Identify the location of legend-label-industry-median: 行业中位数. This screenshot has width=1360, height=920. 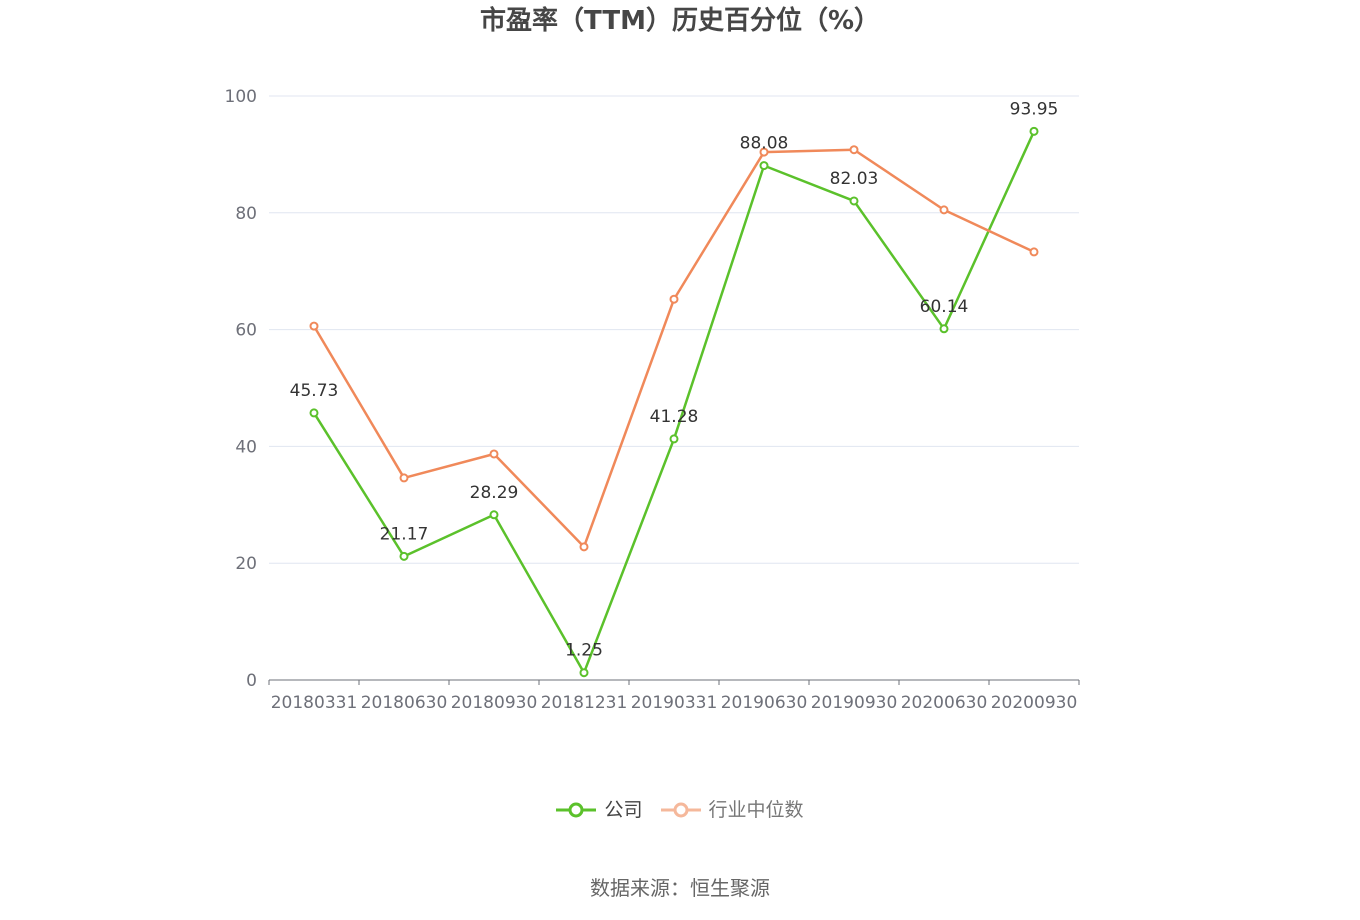
(756, 810).